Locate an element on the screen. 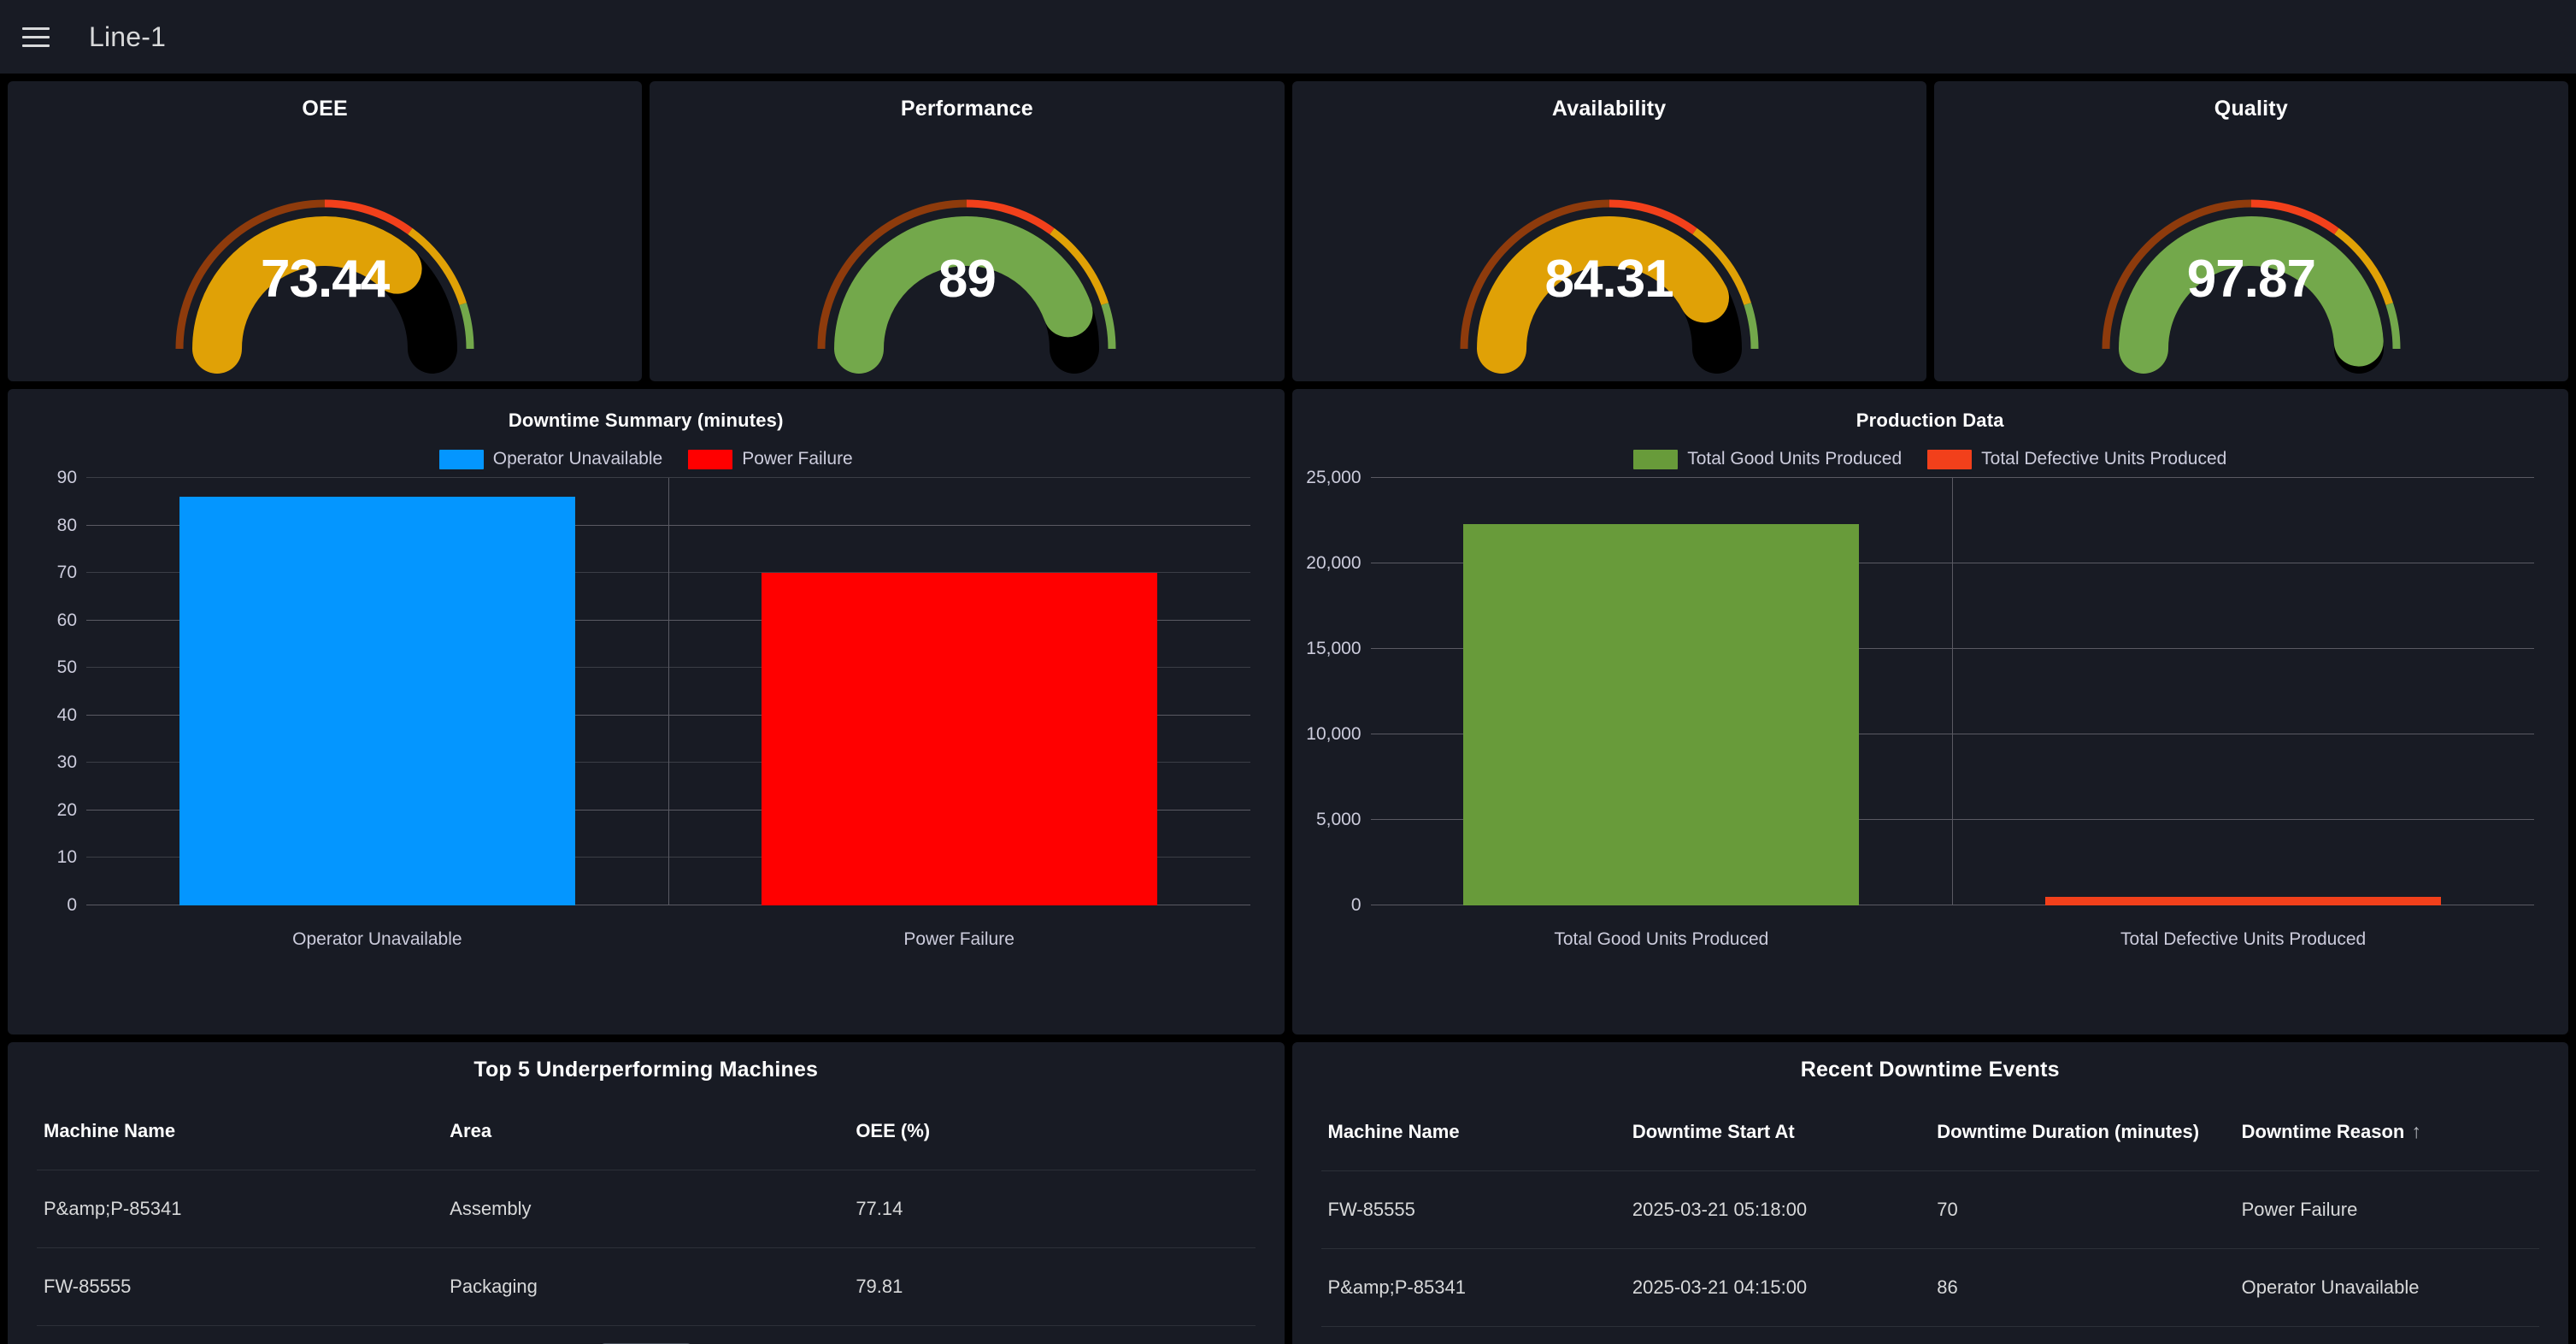  x-axis-label: Operator Unavailable is located at coordinates (377, 939).